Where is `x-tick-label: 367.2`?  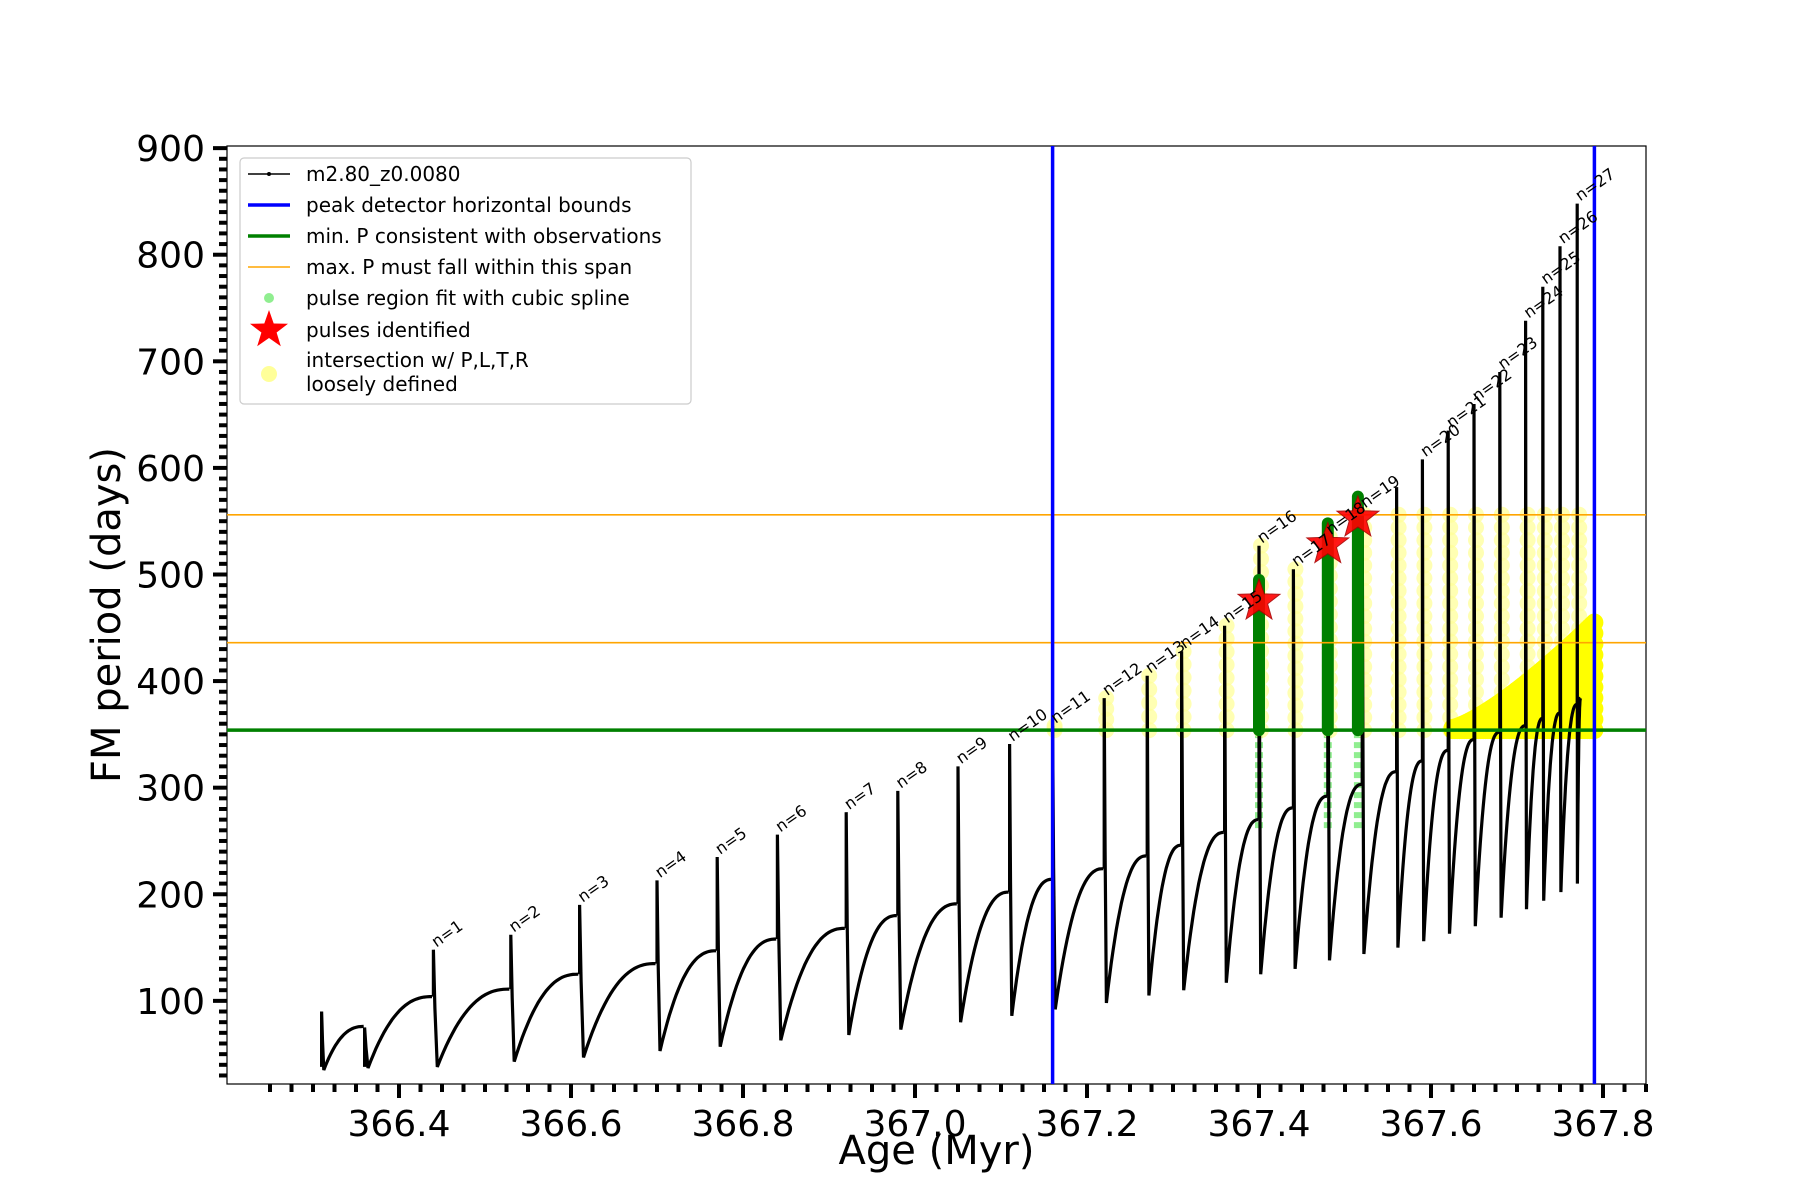 x-tick-label: 367.2 is located at coordinates (1086, 1124).